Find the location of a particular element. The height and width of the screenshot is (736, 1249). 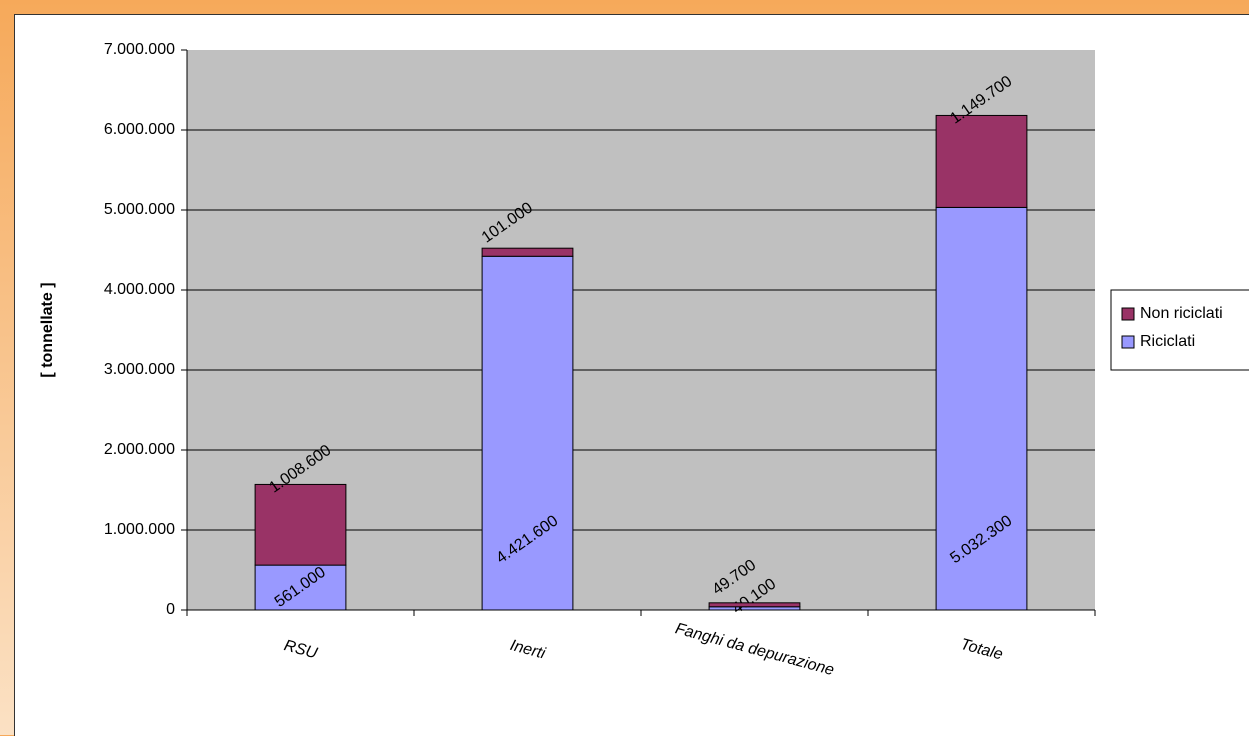

y-tick-label: 5.000.000 is located at coordinates (139, 209).